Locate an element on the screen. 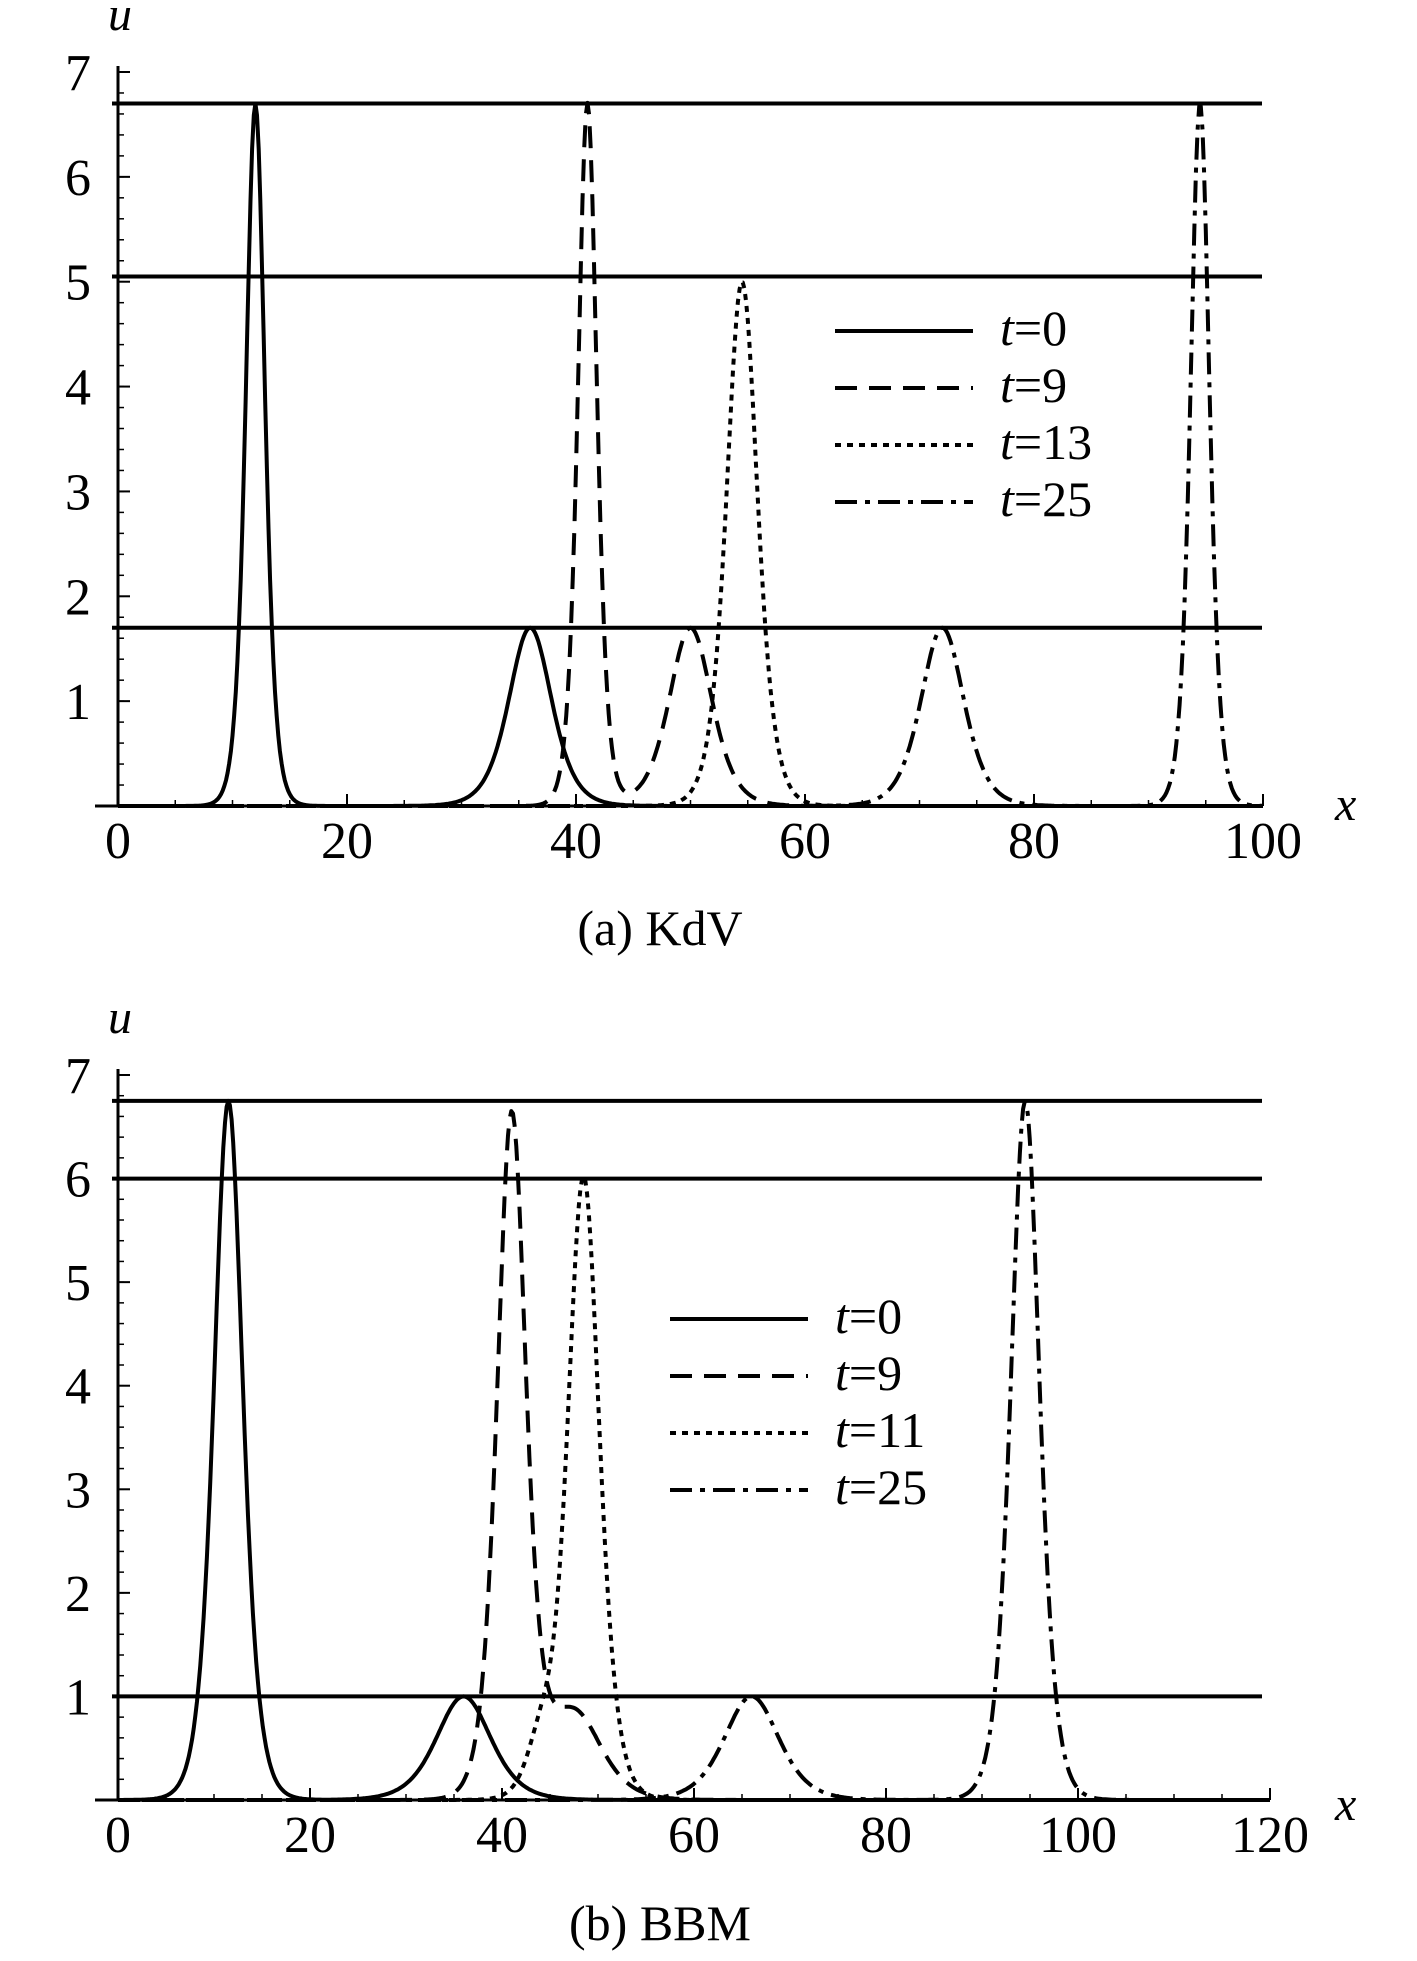 The width and height of the screenshot is (1417, 1961). legend-label: t=13 is located at coordinates (1046, 442).